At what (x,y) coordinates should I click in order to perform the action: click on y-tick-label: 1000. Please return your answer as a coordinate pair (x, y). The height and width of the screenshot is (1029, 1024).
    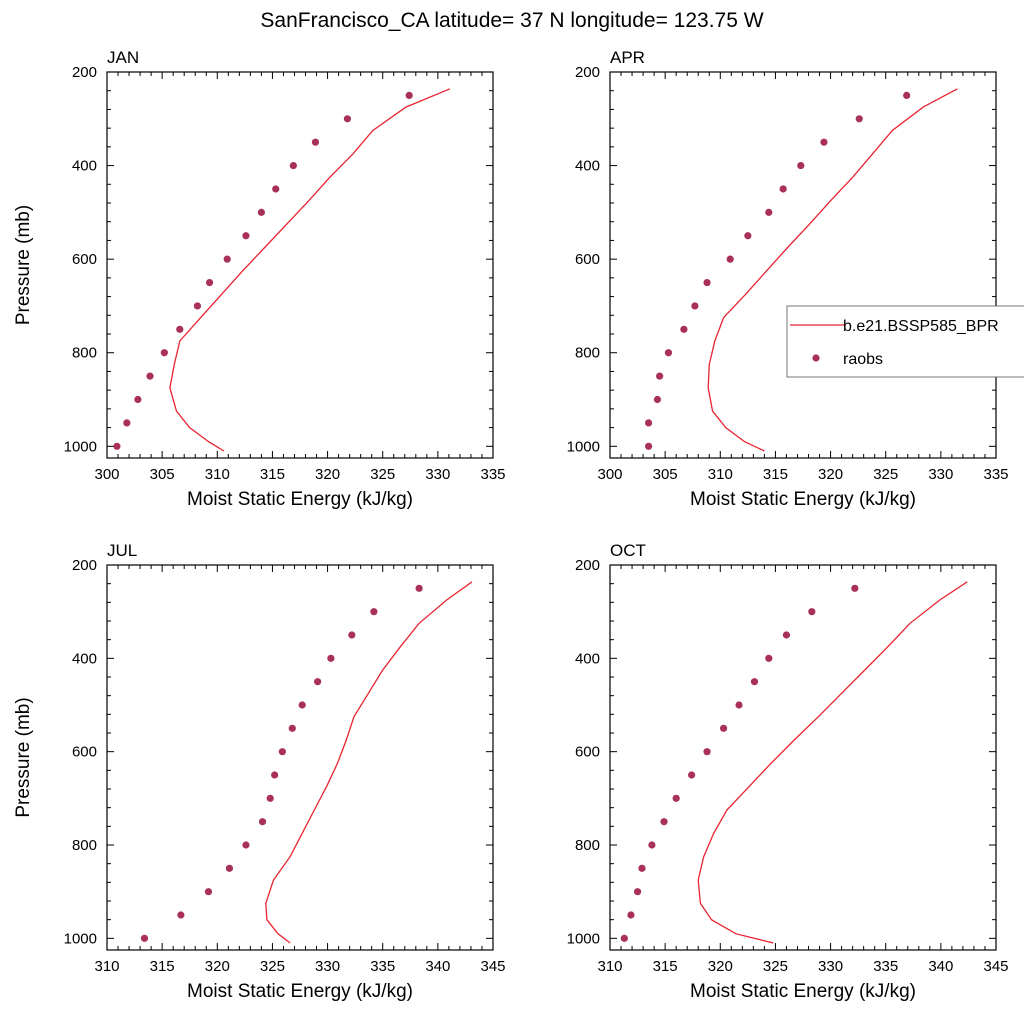
    Looking at the image, I should click on (583, 938).